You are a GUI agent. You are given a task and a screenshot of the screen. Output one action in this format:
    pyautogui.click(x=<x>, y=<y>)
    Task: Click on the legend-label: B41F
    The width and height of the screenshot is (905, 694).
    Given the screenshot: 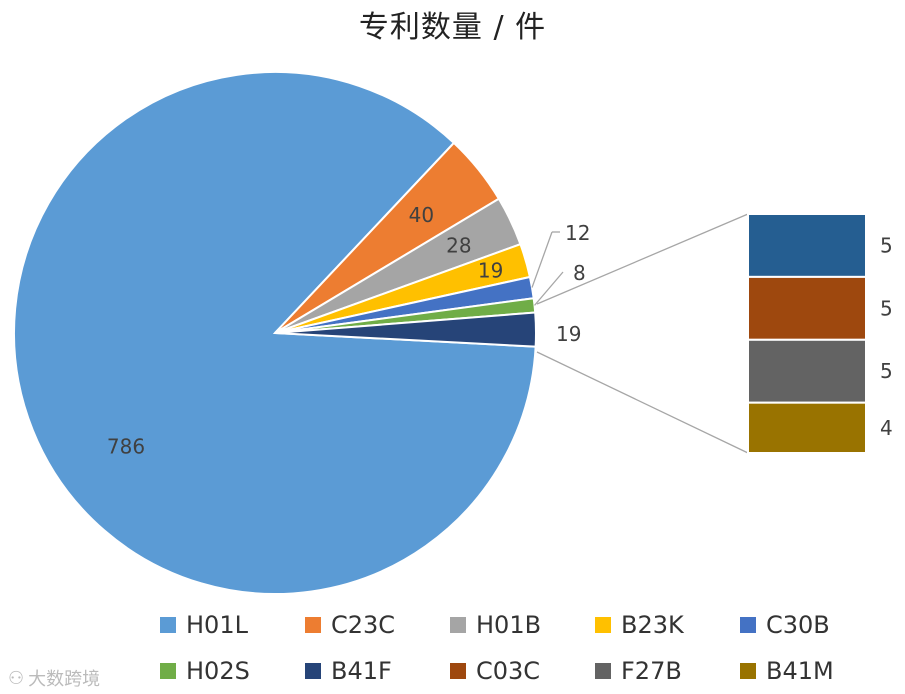 What is the action you would take?
    pyautogui.click(x=361, y=671)
    